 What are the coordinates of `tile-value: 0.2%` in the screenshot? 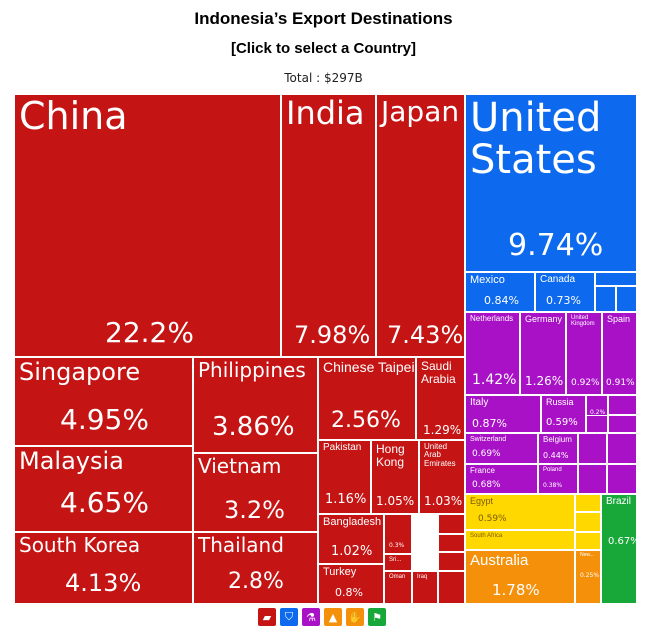 It's located at (598, 412).